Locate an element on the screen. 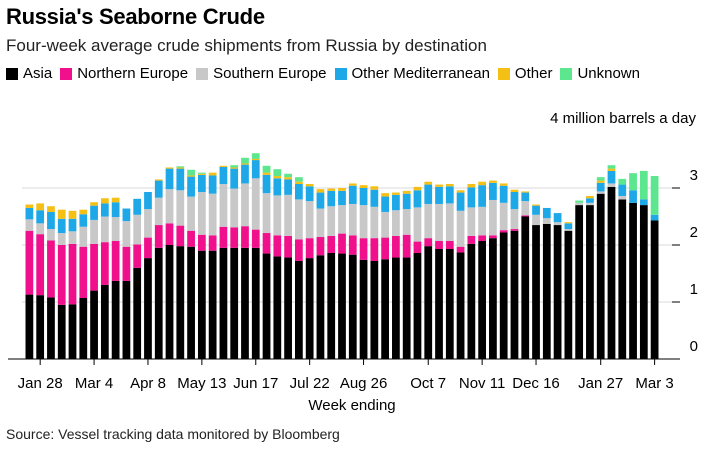  legend-item: Asia is located at coordinates (29, 74).